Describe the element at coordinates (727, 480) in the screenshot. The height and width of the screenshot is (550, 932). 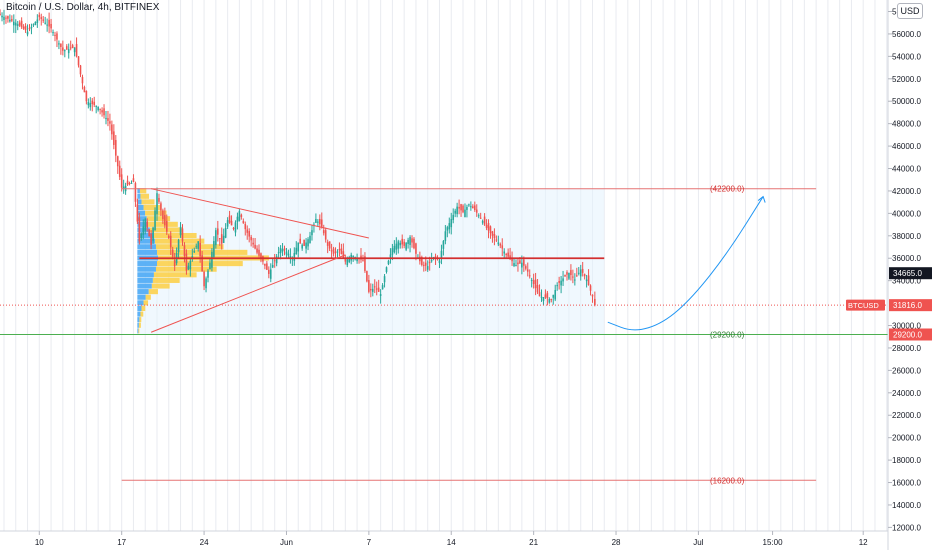
I see `level-label: (16200.0)` at that location.